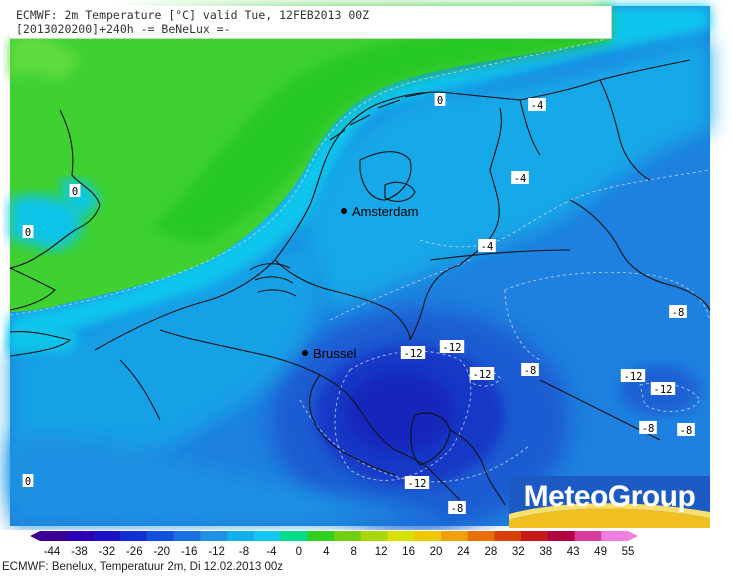 The image size is (732, 579). I want to click on city-markers: Amsterdam Brussel, so click(360, 282).